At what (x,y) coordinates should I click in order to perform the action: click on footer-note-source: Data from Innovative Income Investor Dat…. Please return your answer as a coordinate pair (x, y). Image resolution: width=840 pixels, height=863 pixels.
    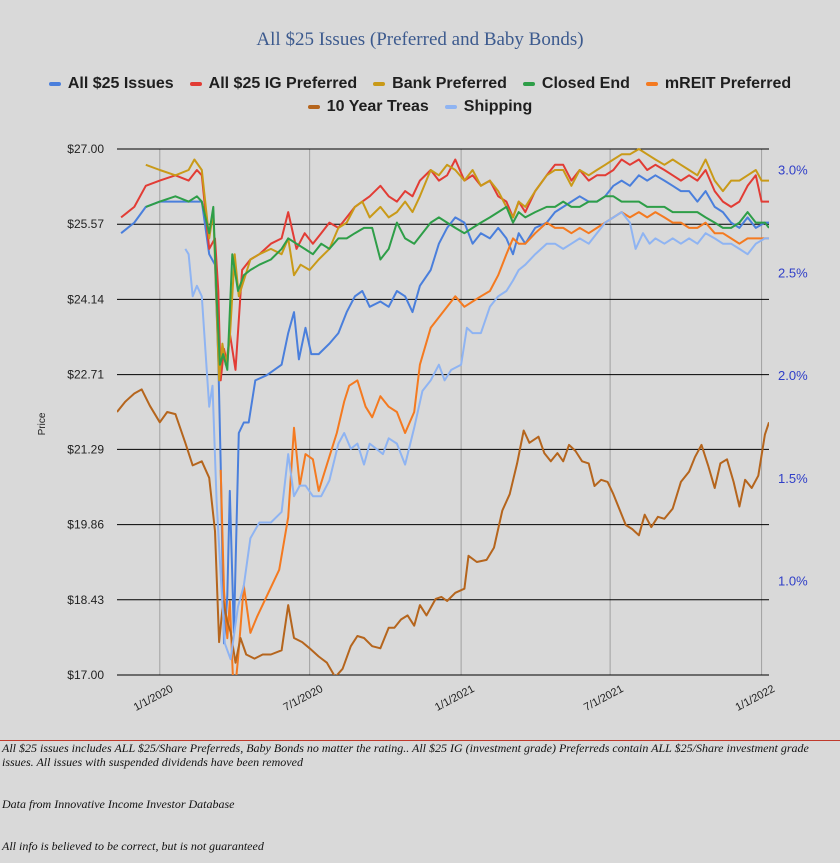
    Looking at the image, I should click on (118, 804).